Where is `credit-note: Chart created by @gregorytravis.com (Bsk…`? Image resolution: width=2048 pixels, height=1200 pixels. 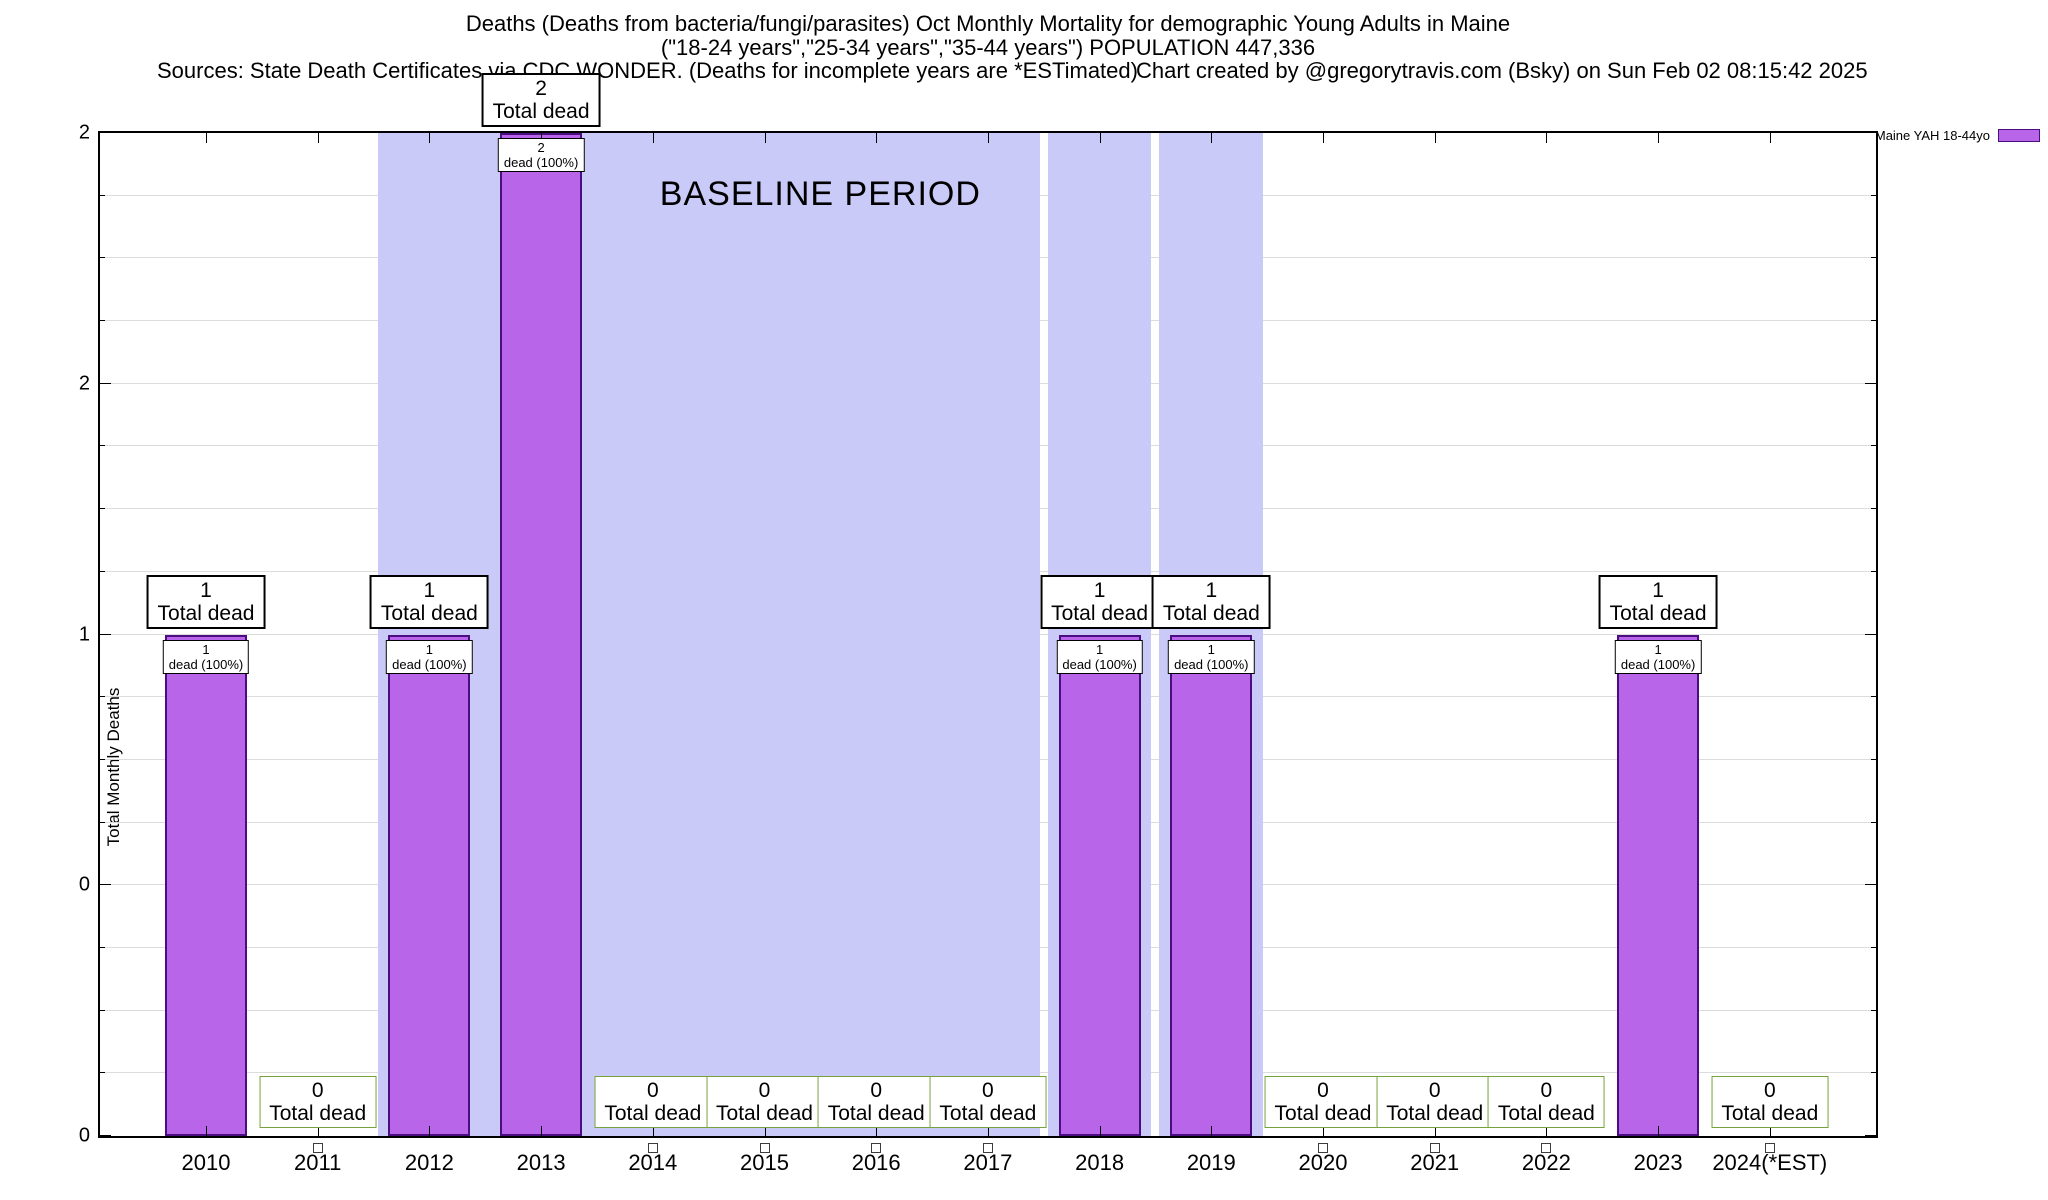
credit-note: Chart created by @gregorytravis.com (Bsk… is located at coordinates (1502, 70).